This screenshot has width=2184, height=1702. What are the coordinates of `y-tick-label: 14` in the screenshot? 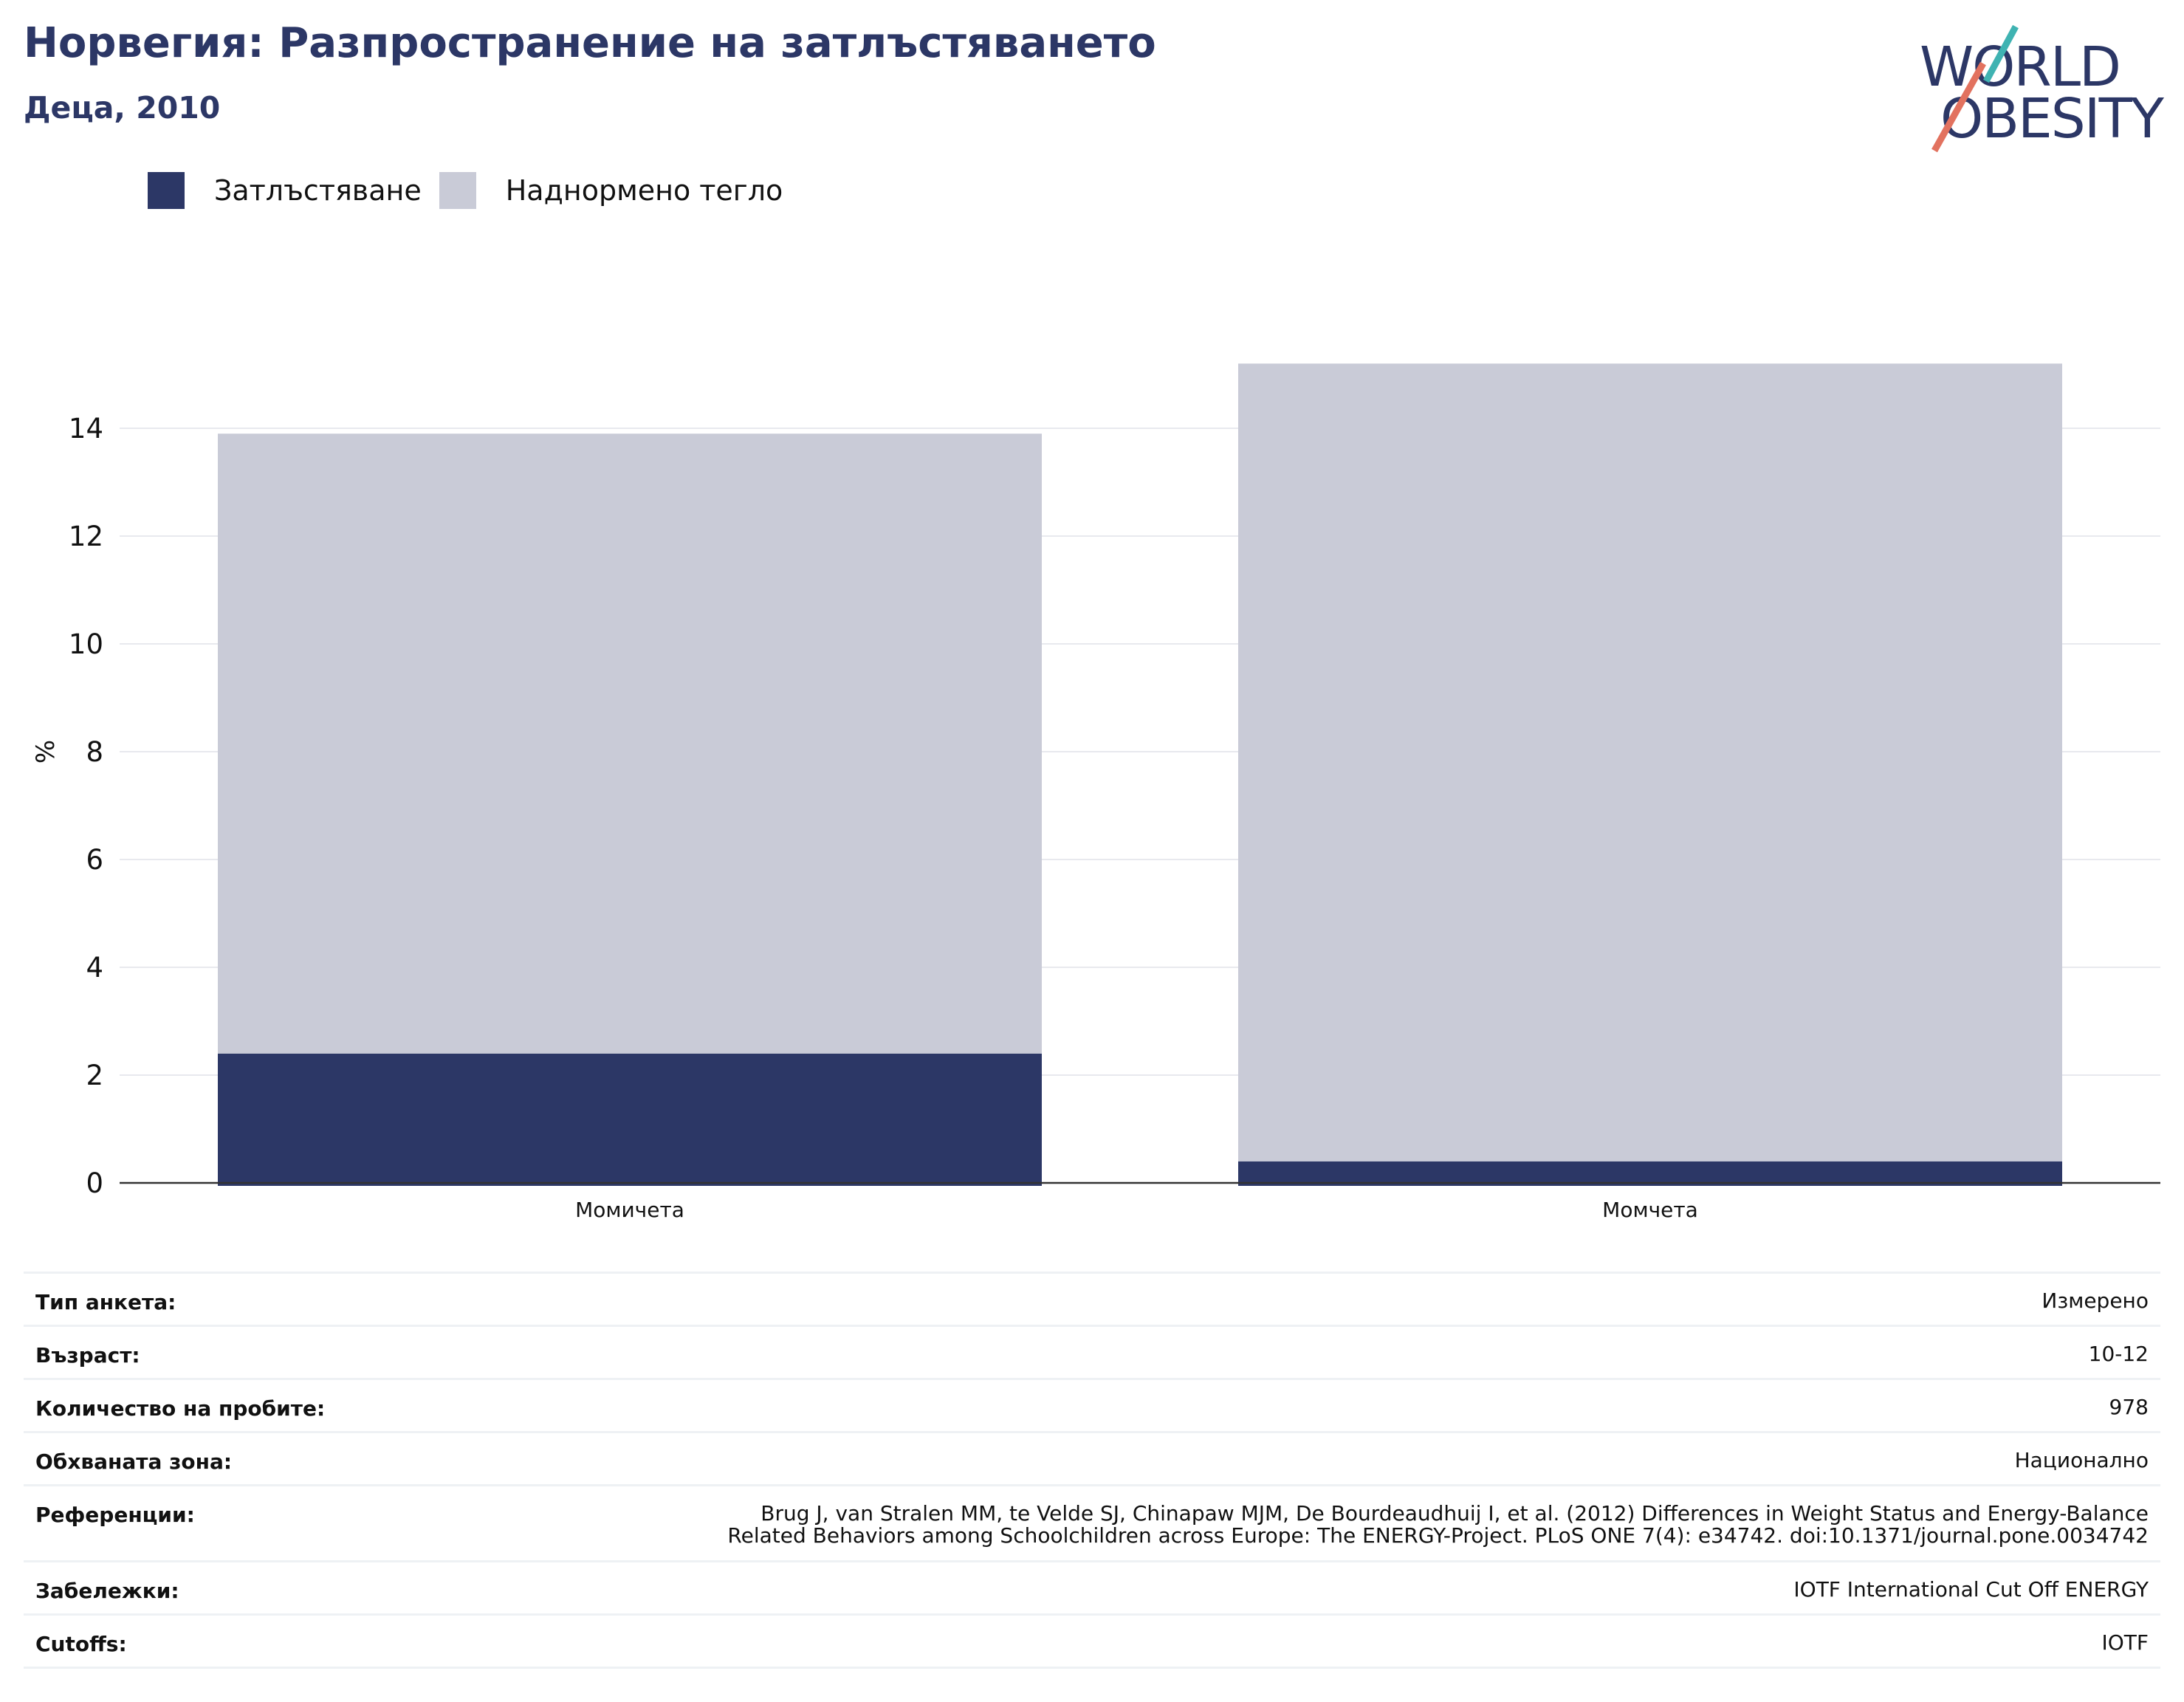 It's located at (86, 429).